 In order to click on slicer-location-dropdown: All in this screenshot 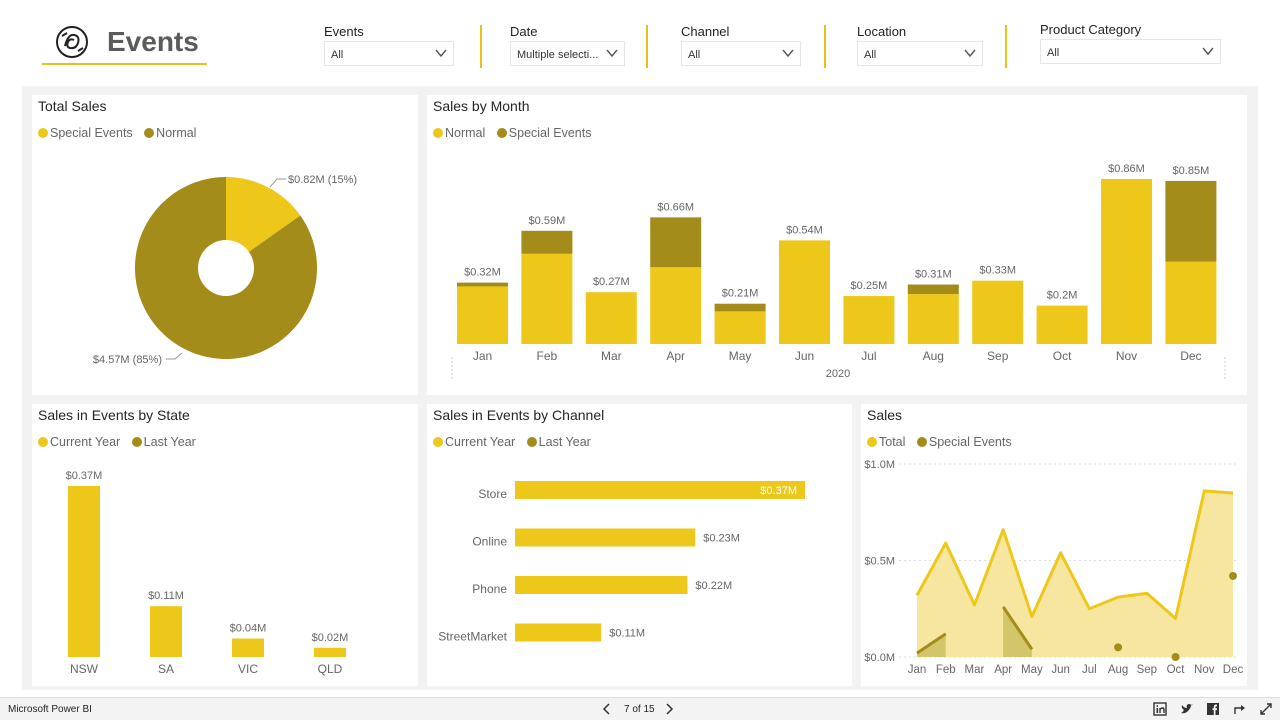, I will do `click(920, 53)`.